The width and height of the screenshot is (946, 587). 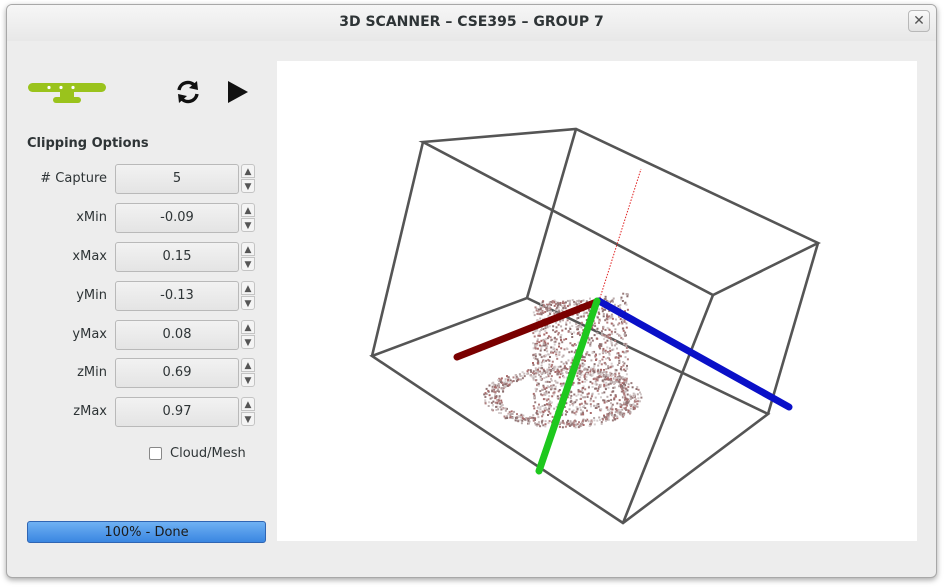 I want to click on spin-input: 0.08, so click(x=177, y=335).